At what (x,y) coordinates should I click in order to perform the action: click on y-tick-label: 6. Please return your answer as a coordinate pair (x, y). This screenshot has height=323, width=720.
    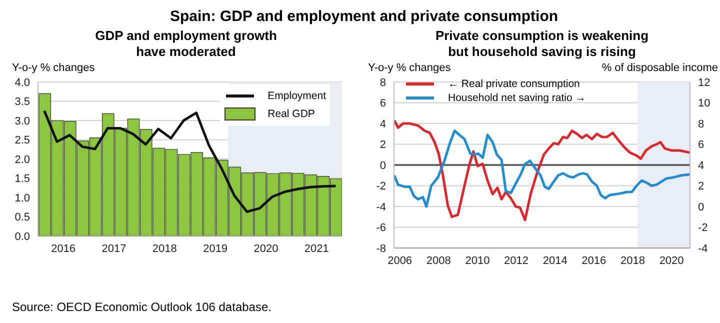
    Looking at the image, I should click on (383, 104).